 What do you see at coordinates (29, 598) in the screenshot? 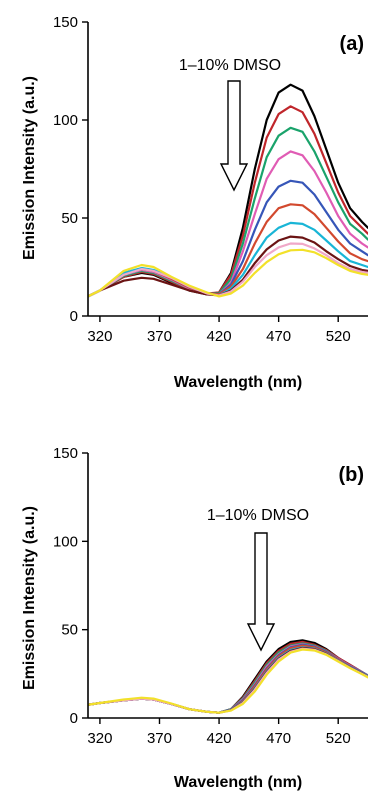
I see `y-axis-title-b: Emission Intensity (a.u.)` at bounding box center [29, 598].